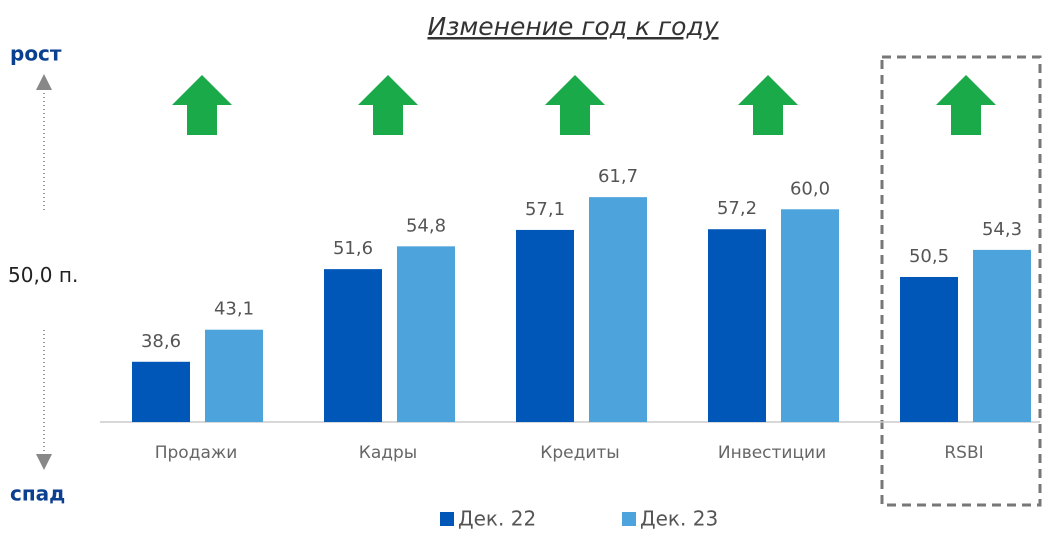 The height and width of the screenshot is (533, 1044). What do you see at coordinates (196, 453) in the screenshot?
I see `x-tick-label: Продажи` at bounding box center [196, 453].